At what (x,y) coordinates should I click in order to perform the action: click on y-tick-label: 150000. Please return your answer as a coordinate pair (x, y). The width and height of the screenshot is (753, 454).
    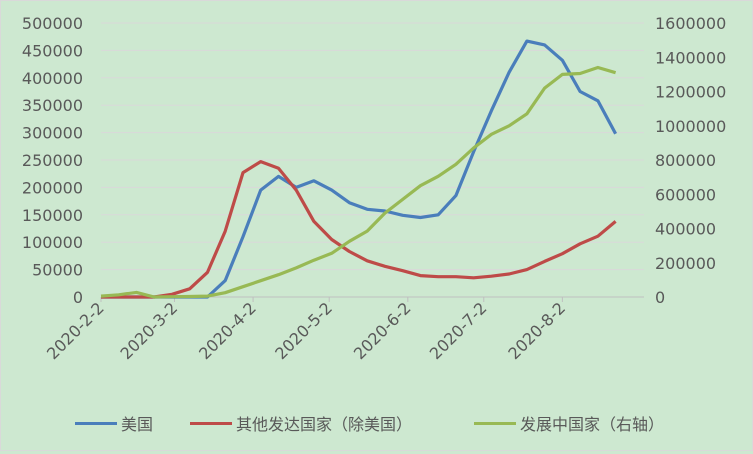
    Looking at the image, I should click on (52, 215).